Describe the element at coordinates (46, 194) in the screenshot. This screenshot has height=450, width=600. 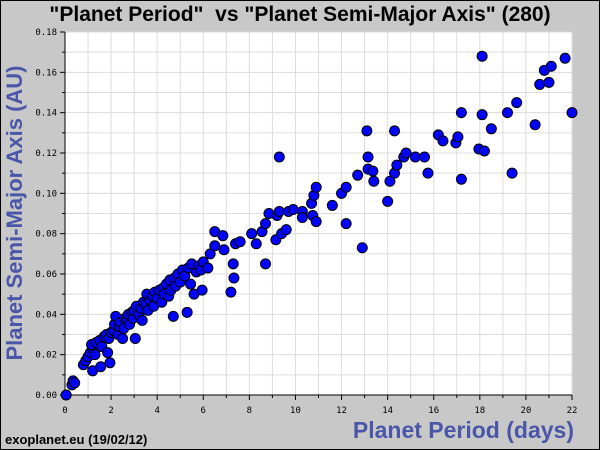
I see `y-tick-label: 0.10` at that location.